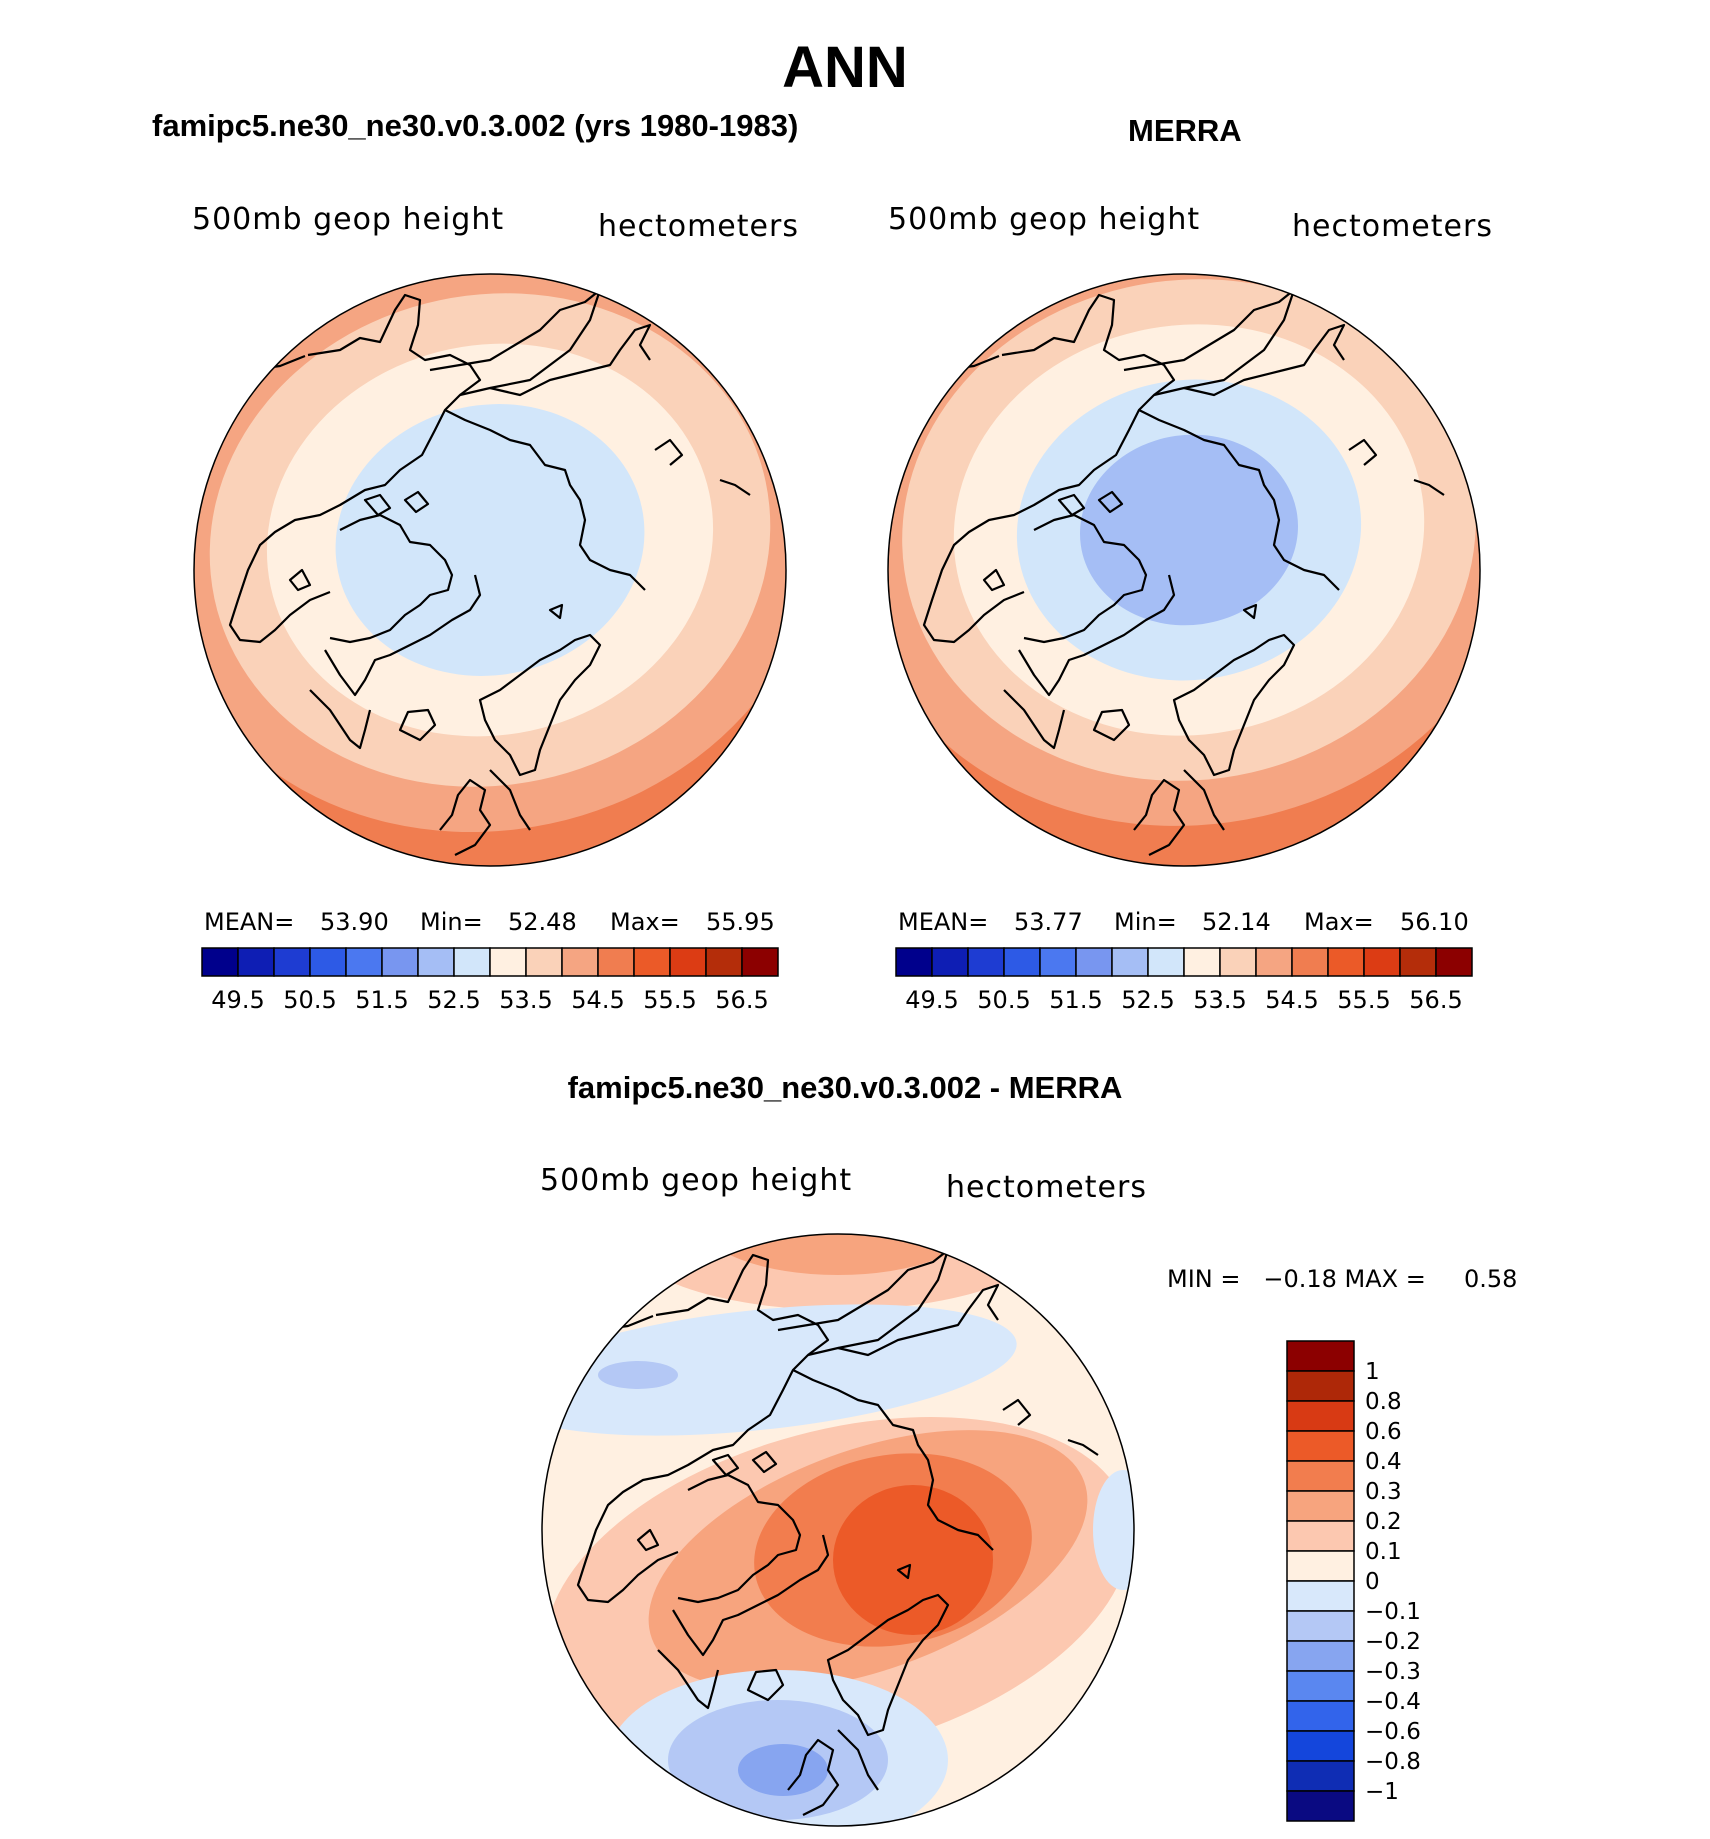  Describe the element at coordinates (1383, 1402) in the screenshot. I see `diff-colorbar-tick-label: 0.8` at that location.